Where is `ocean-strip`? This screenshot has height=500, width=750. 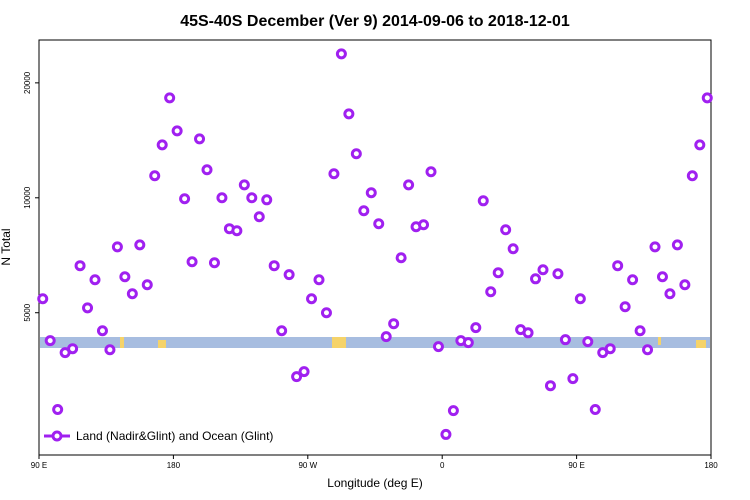
ocean-strip is located at coordinates (375, 342).